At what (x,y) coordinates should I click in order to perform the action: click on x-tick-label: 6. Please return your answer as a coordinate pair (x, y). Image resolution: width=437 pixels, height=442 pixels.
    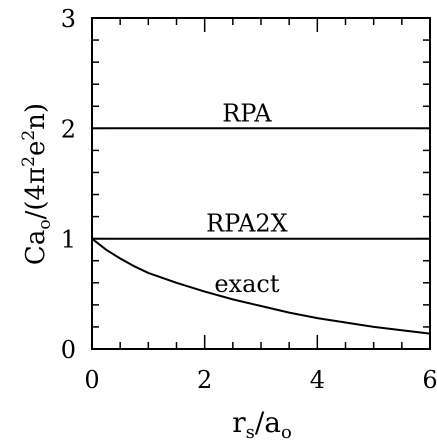
    Looking at the image, I should click on (429, 380).